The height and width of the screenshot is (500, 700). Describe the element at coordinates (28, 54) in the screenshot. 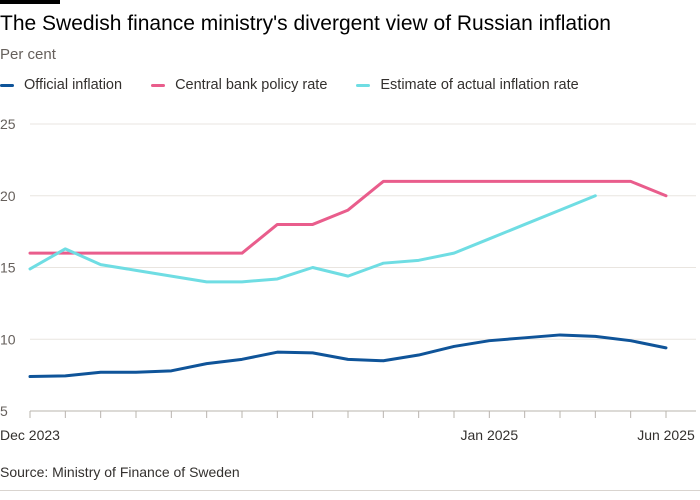

I see `chart-subtitle: Per cent` at that location.